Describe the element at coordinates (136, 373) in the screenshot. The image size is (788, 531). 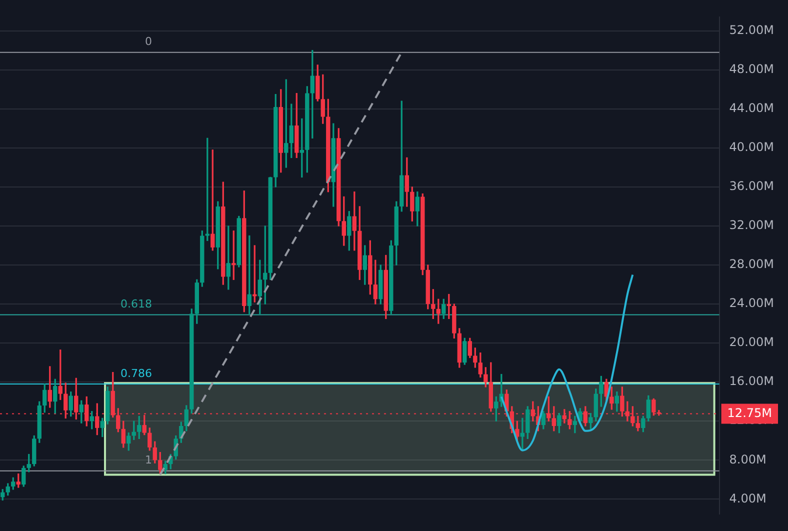
I see `annotation: 0.786` at that location.